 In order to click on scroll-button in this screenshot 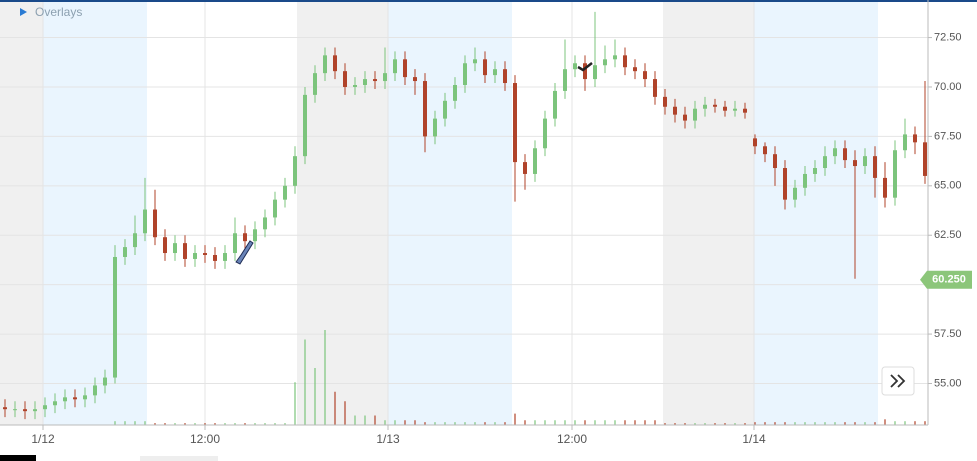, I will do `click(898, 381)`.